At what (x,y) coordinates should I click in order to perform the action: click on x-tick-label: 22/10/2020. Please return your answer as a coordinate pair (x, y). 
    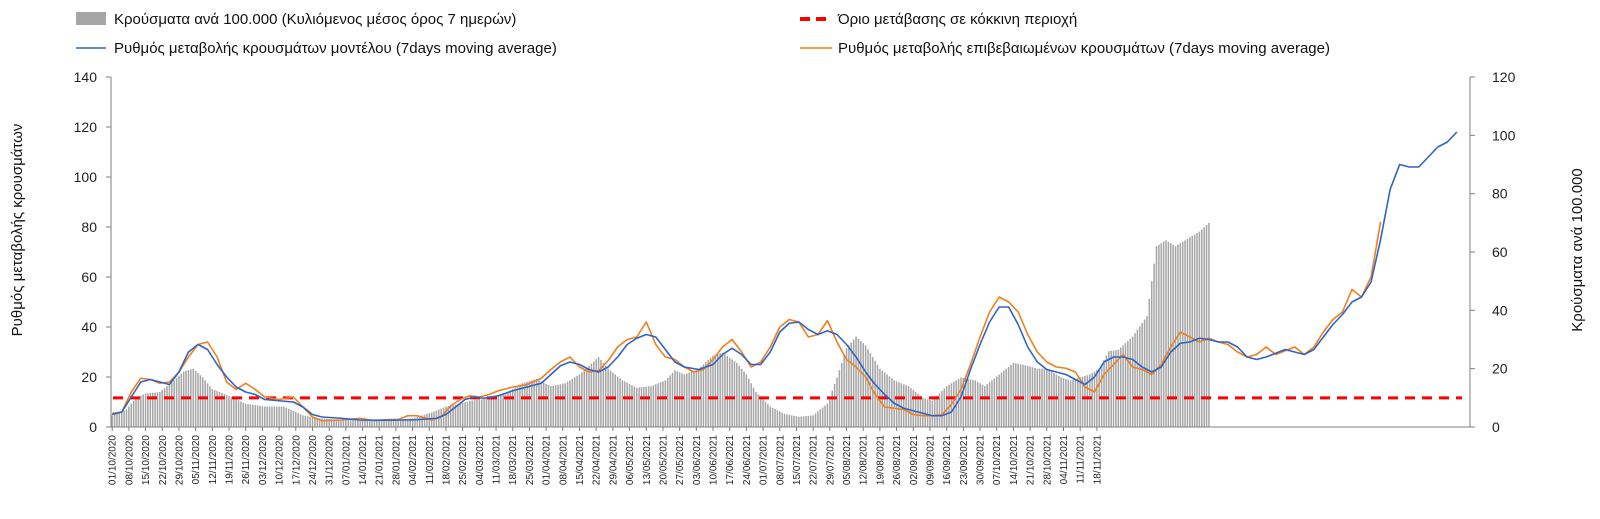
    Looking at the image, I should click on (163, 460).